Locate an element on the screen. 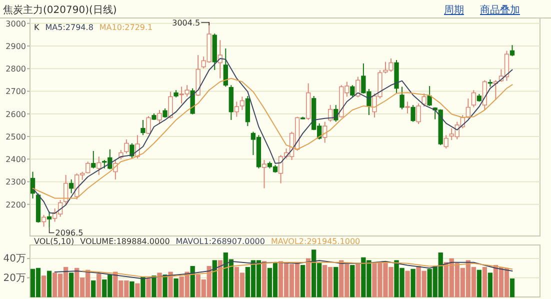 This screenshot has width=551, height=299. annotation: 2096.5 is located at coordinates (69, 233).